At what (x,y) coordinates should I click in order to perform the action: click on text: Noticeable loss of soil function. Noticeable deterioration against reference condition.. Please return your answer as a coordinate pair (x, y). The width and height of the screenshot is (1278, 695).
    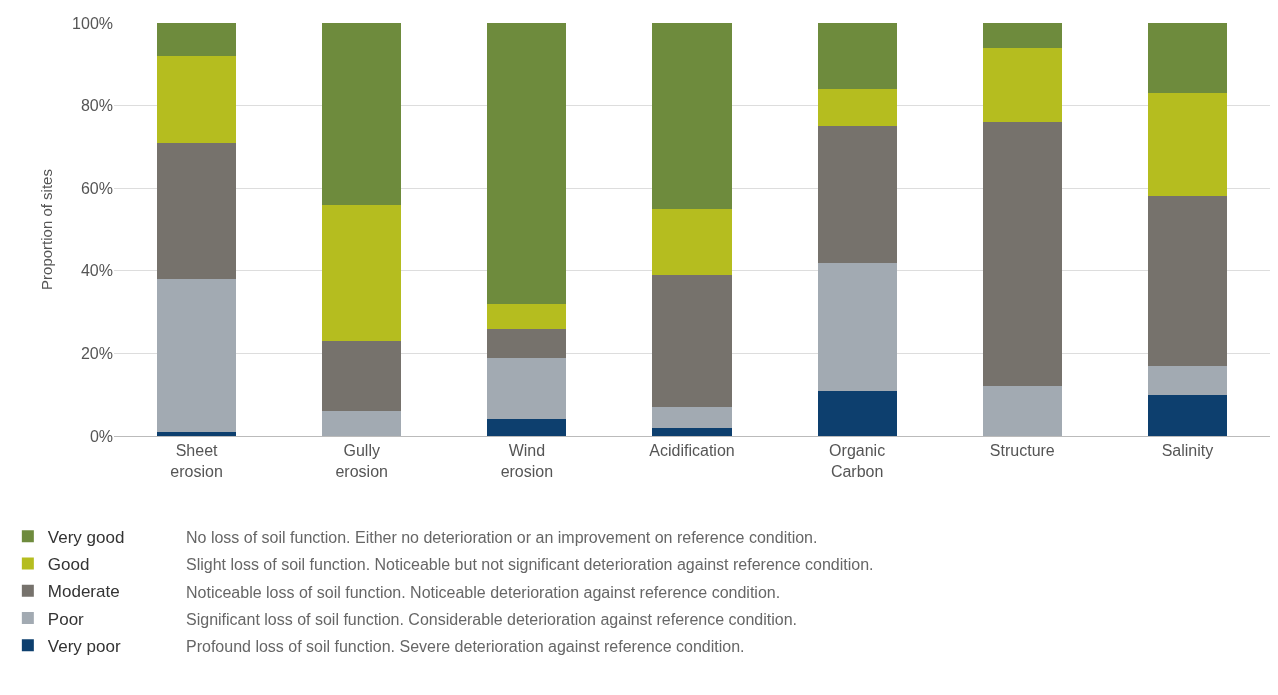
    Looking at the image, I should click on (483, 592).